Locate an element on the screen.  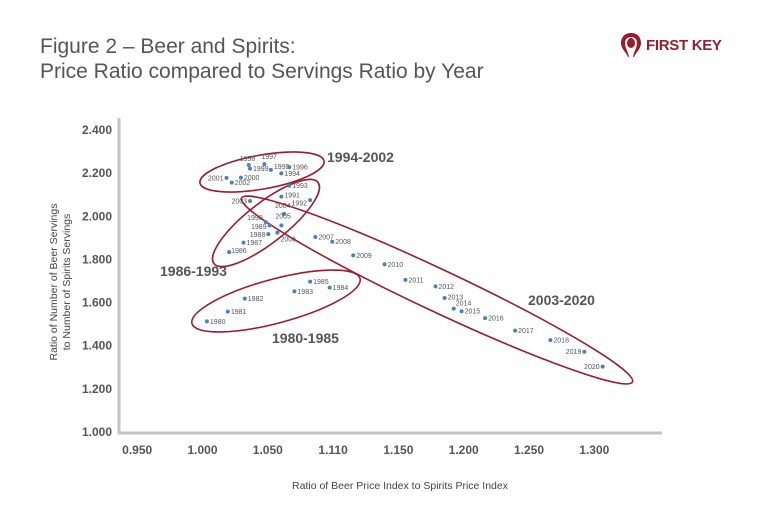
data-point-2015 is located at coordinates (461, 311).